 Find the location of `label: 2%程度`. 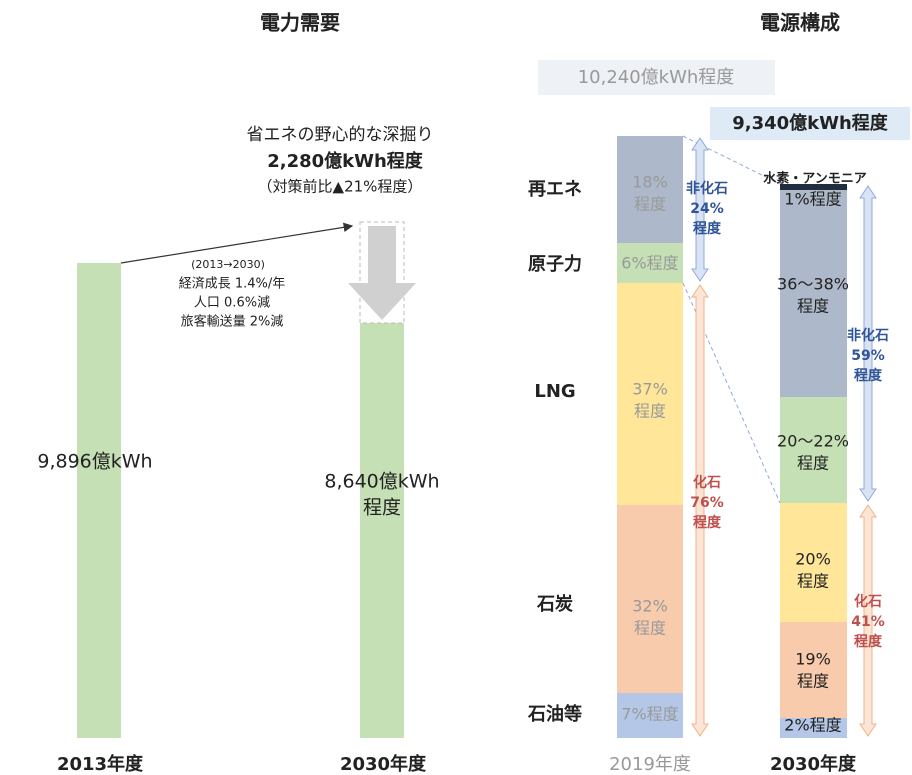

label: 2%程度 is located at coordinates (812, 725).